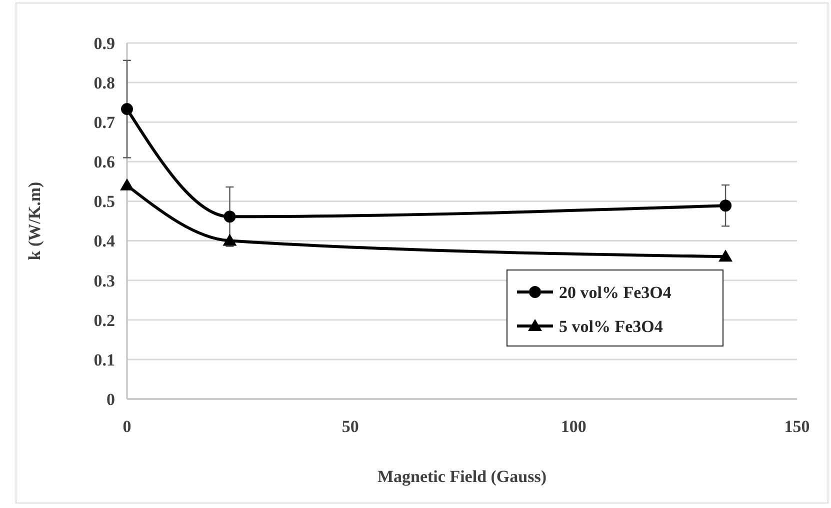  I want to click on legend-label: 5 vol% Fe3O4, so click(611, 326).